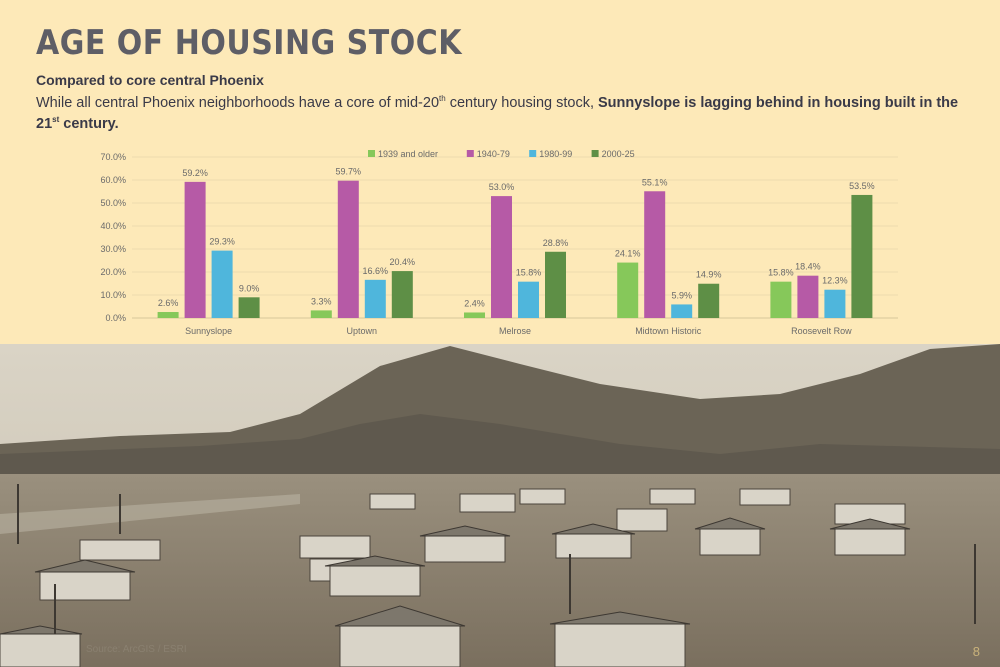 The height and width of the screenshot is (667, 1000). I want to click on y-tick-label: 50.0%, so click(113, 203).